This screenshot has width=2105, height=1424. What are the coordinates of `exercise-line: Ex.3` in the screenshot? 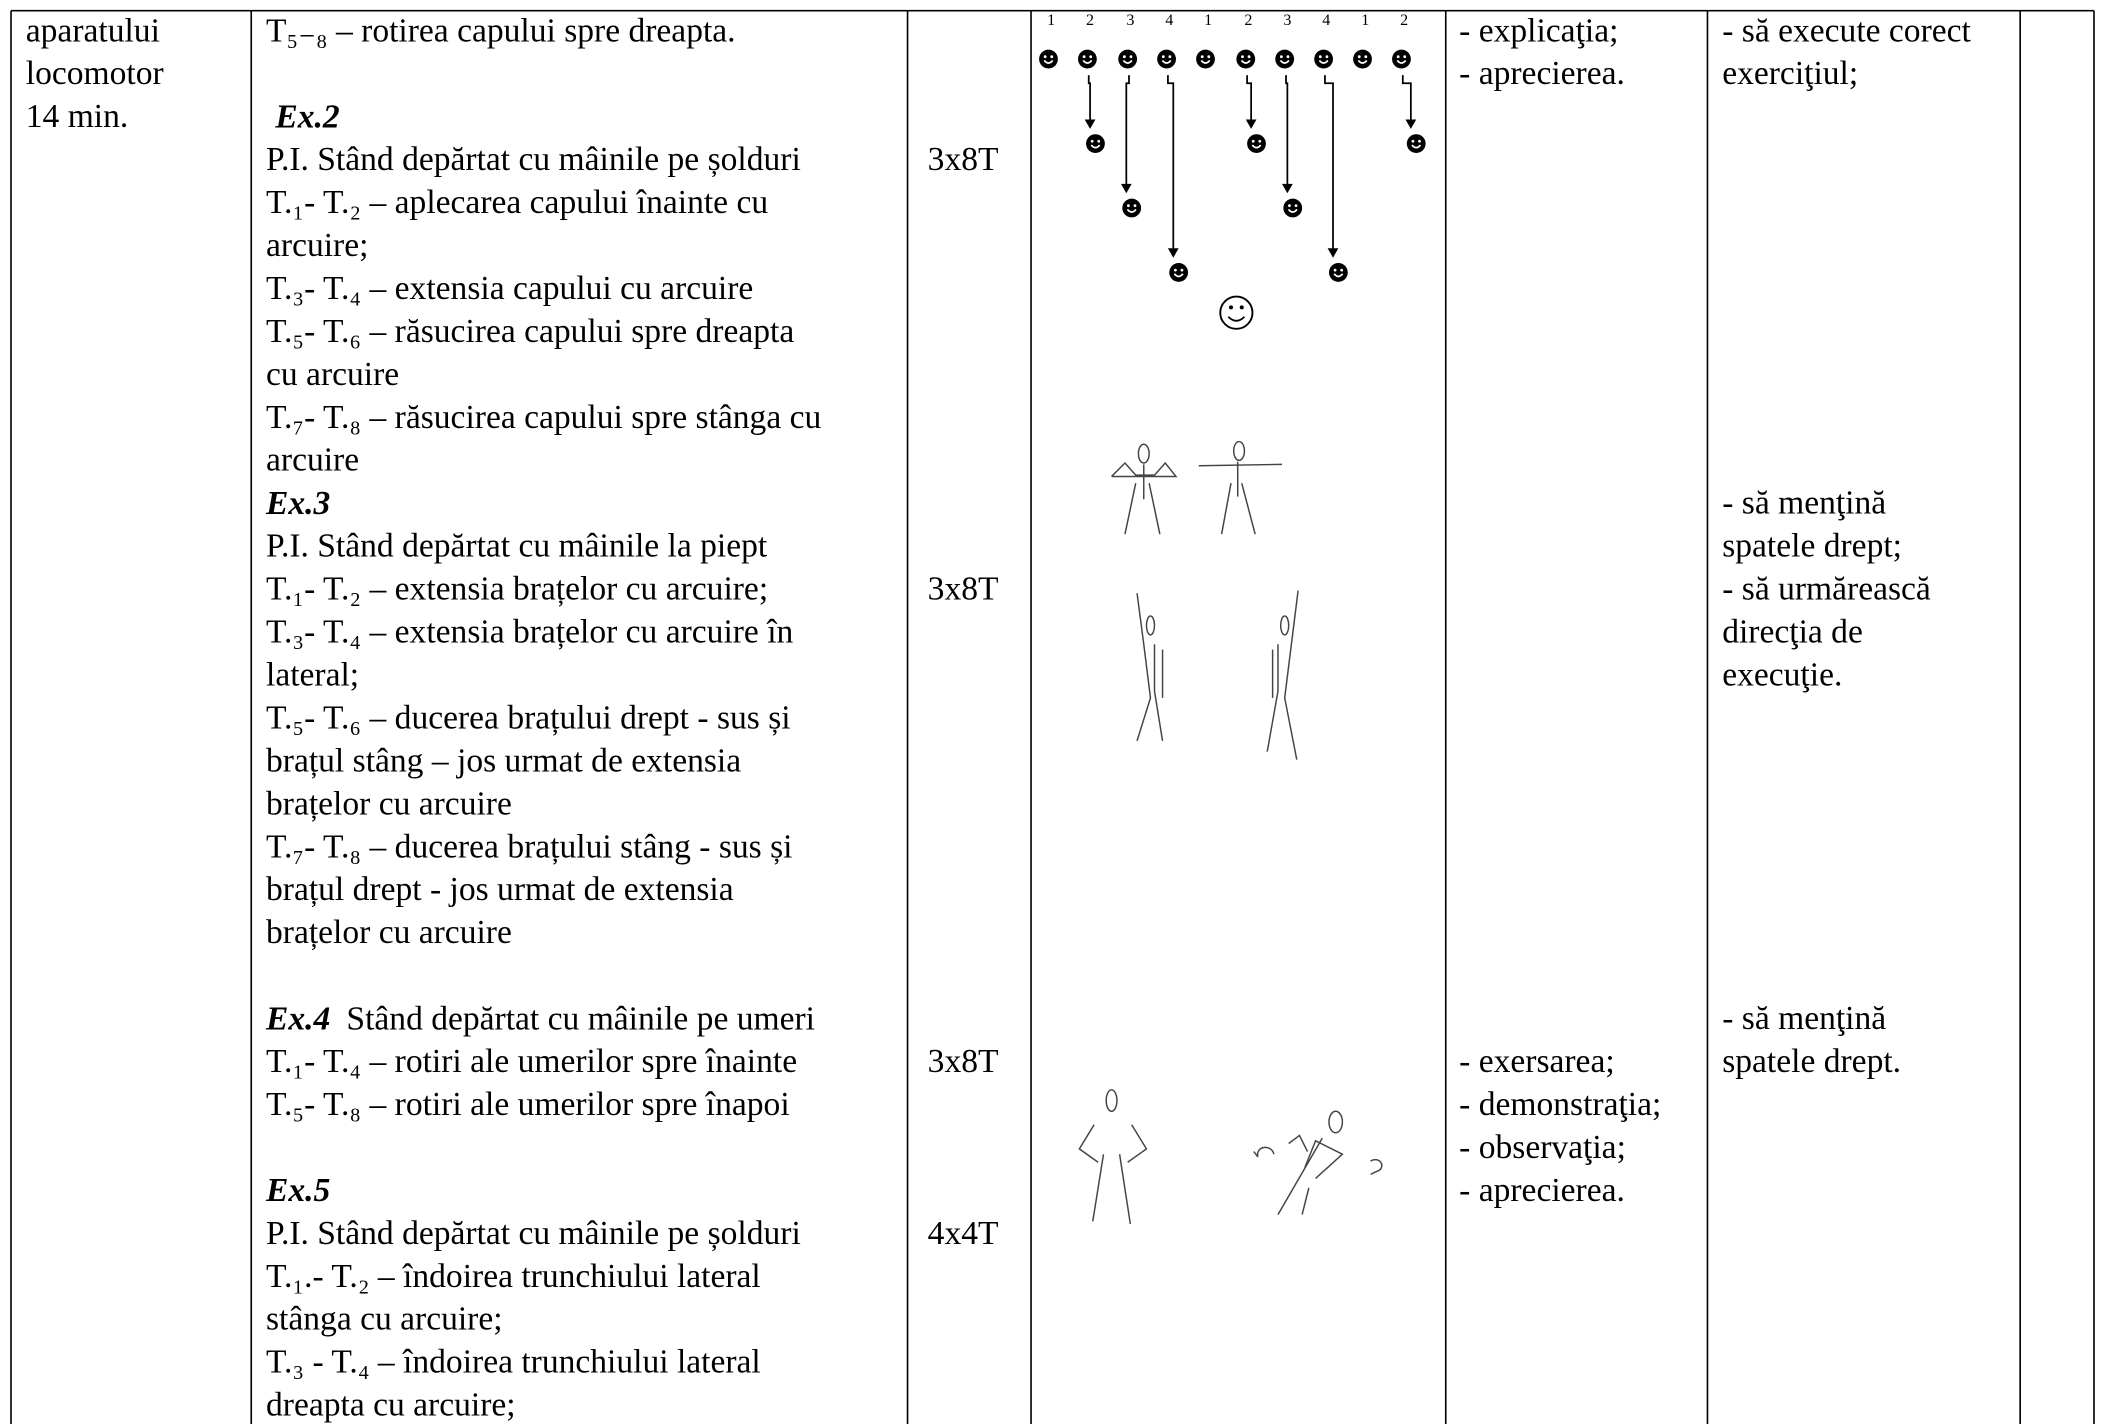 It's located at (297, 503).